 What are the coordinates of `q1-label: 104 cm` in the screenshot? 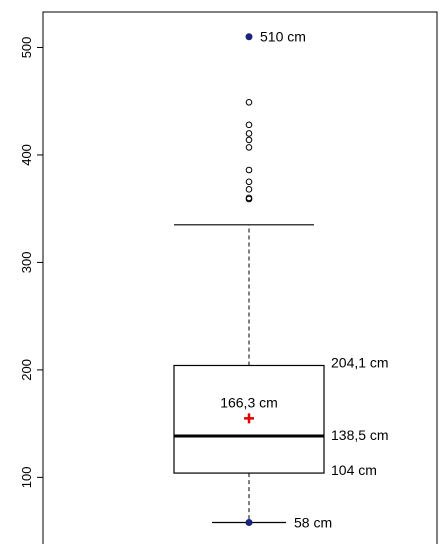 It's located at (354, 470).